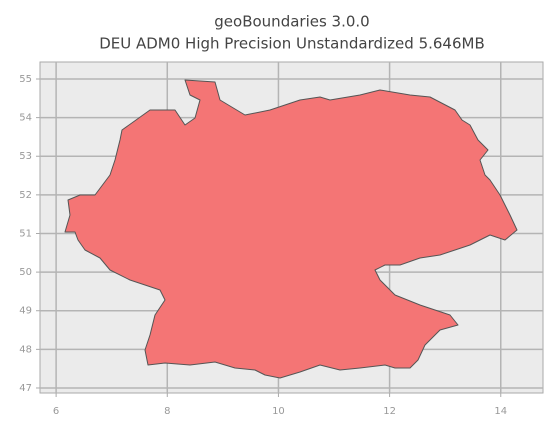  Describe the element at coordinates (25, 118) in the screenshot. I see `y-tick-label: 54` at that location.